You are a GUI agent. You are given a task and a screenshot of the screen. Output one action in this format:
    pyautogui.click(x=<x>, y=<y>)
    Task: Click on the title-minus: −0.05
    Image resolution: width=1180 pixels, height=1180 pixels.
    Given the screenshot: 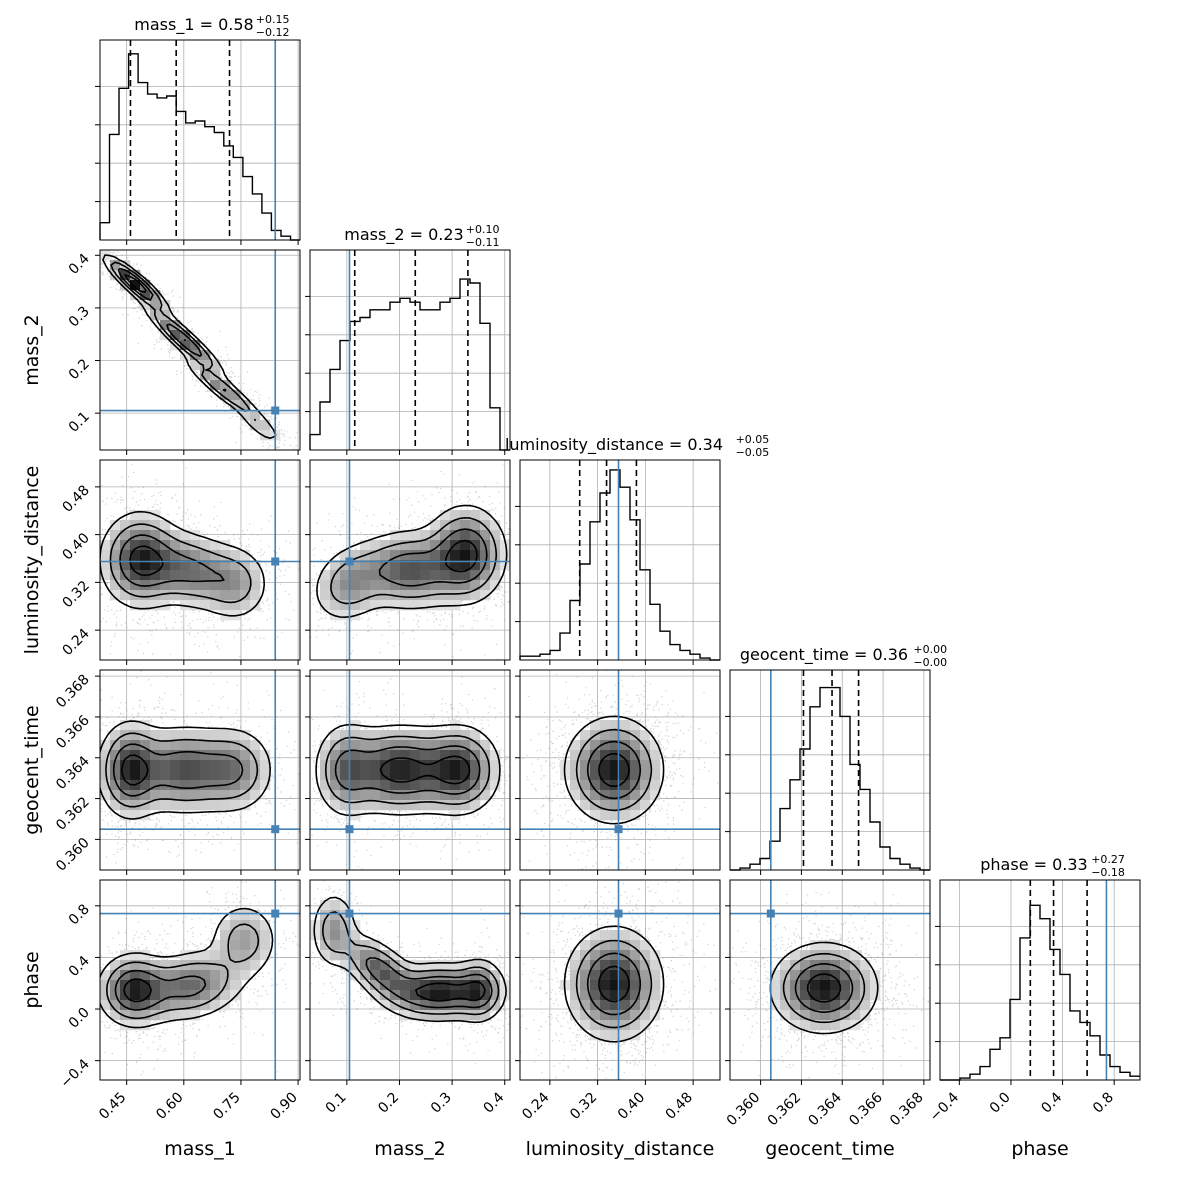 What is the action you would take?
    pyautogui.click(x=753, y=452)
    